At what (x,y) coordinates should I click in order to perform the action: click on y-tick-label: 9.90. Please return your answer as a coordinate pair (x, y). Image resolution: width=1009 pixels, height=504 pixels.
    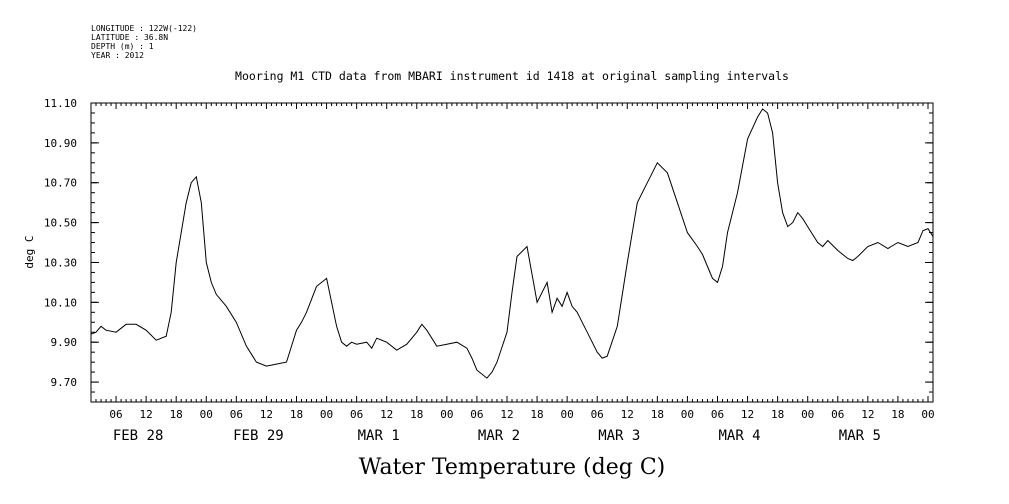
    Looking at the image, I should click on (64, 342).